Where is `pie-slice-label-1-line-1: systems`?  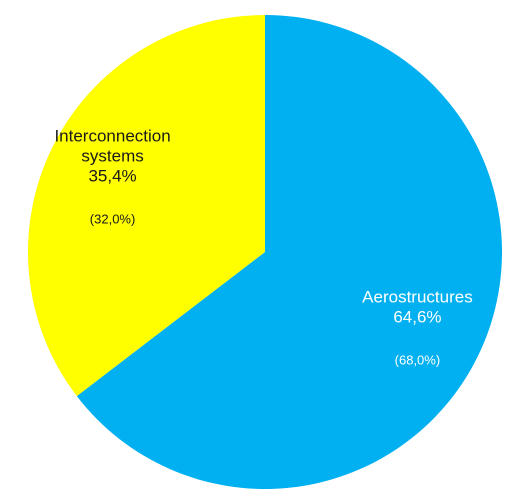 pie-slice-label-1-line-1: systems is located at coordinates (112, 156).